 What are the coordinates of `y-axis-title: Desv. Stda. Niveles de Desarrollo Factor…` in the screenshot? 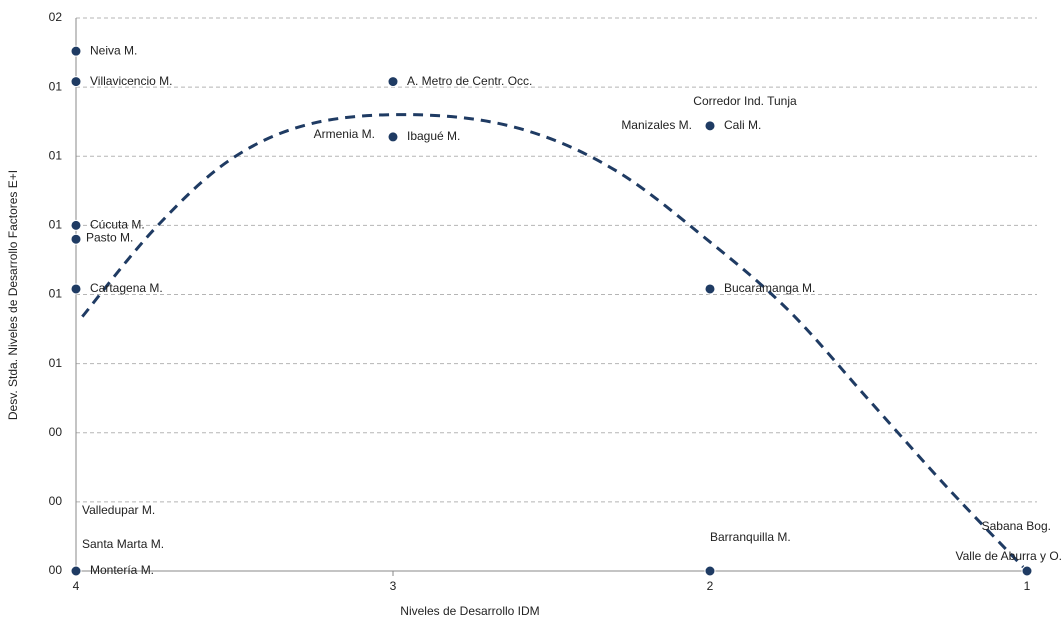 It's located at (13, 295).